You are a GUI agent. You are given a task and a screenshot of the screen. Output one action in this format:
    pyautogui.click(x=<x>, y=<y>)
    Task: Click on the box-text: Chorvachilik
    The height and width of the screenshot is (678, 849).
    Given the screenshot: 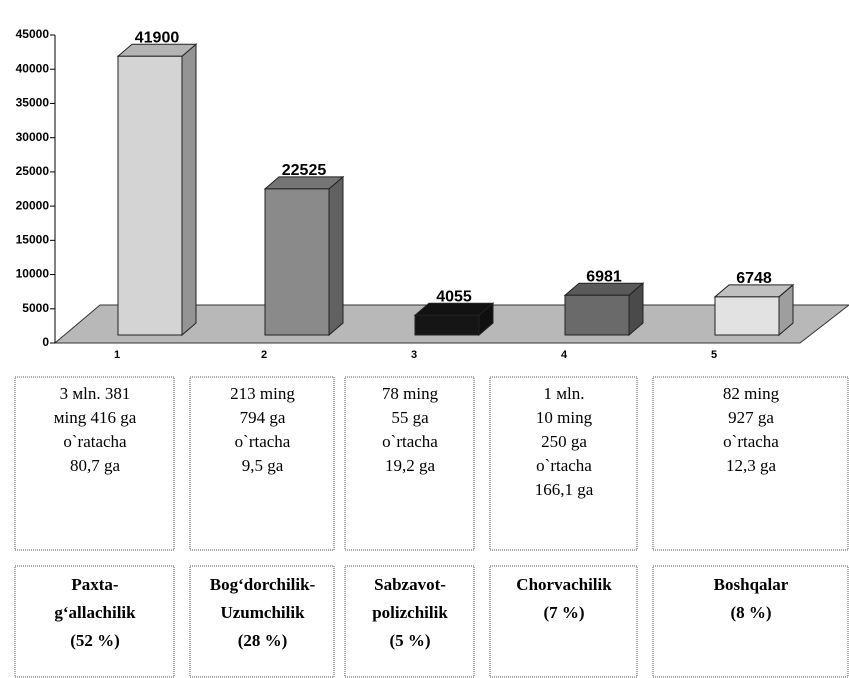 What is the action you would take?
    pyautogui.click(x=564, y=584)
    